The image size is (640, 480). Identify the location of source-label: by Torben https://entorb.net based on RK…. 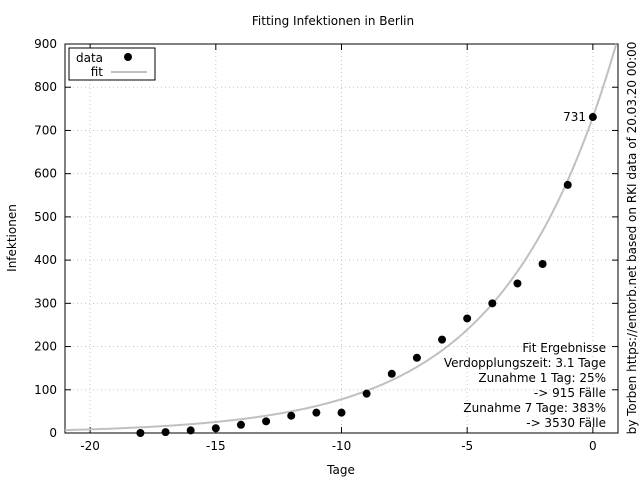
(632, 238).